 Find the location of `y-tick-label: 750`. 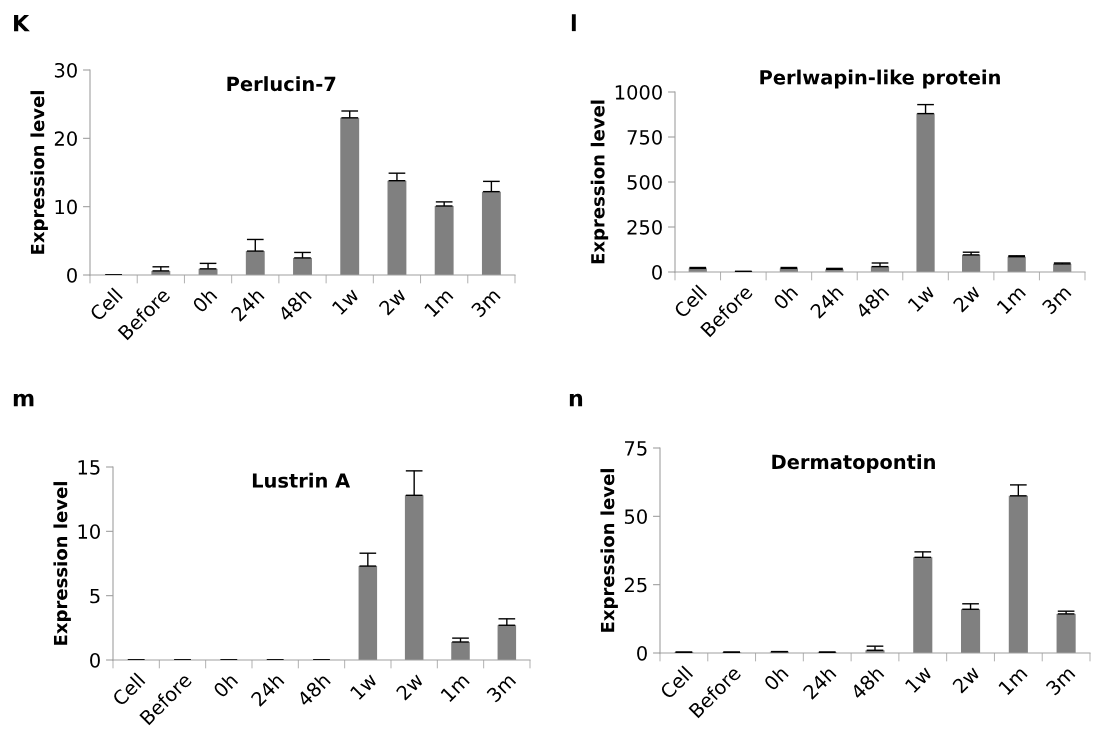

y-tick-label: 750 is located at coordinates (644, 137).